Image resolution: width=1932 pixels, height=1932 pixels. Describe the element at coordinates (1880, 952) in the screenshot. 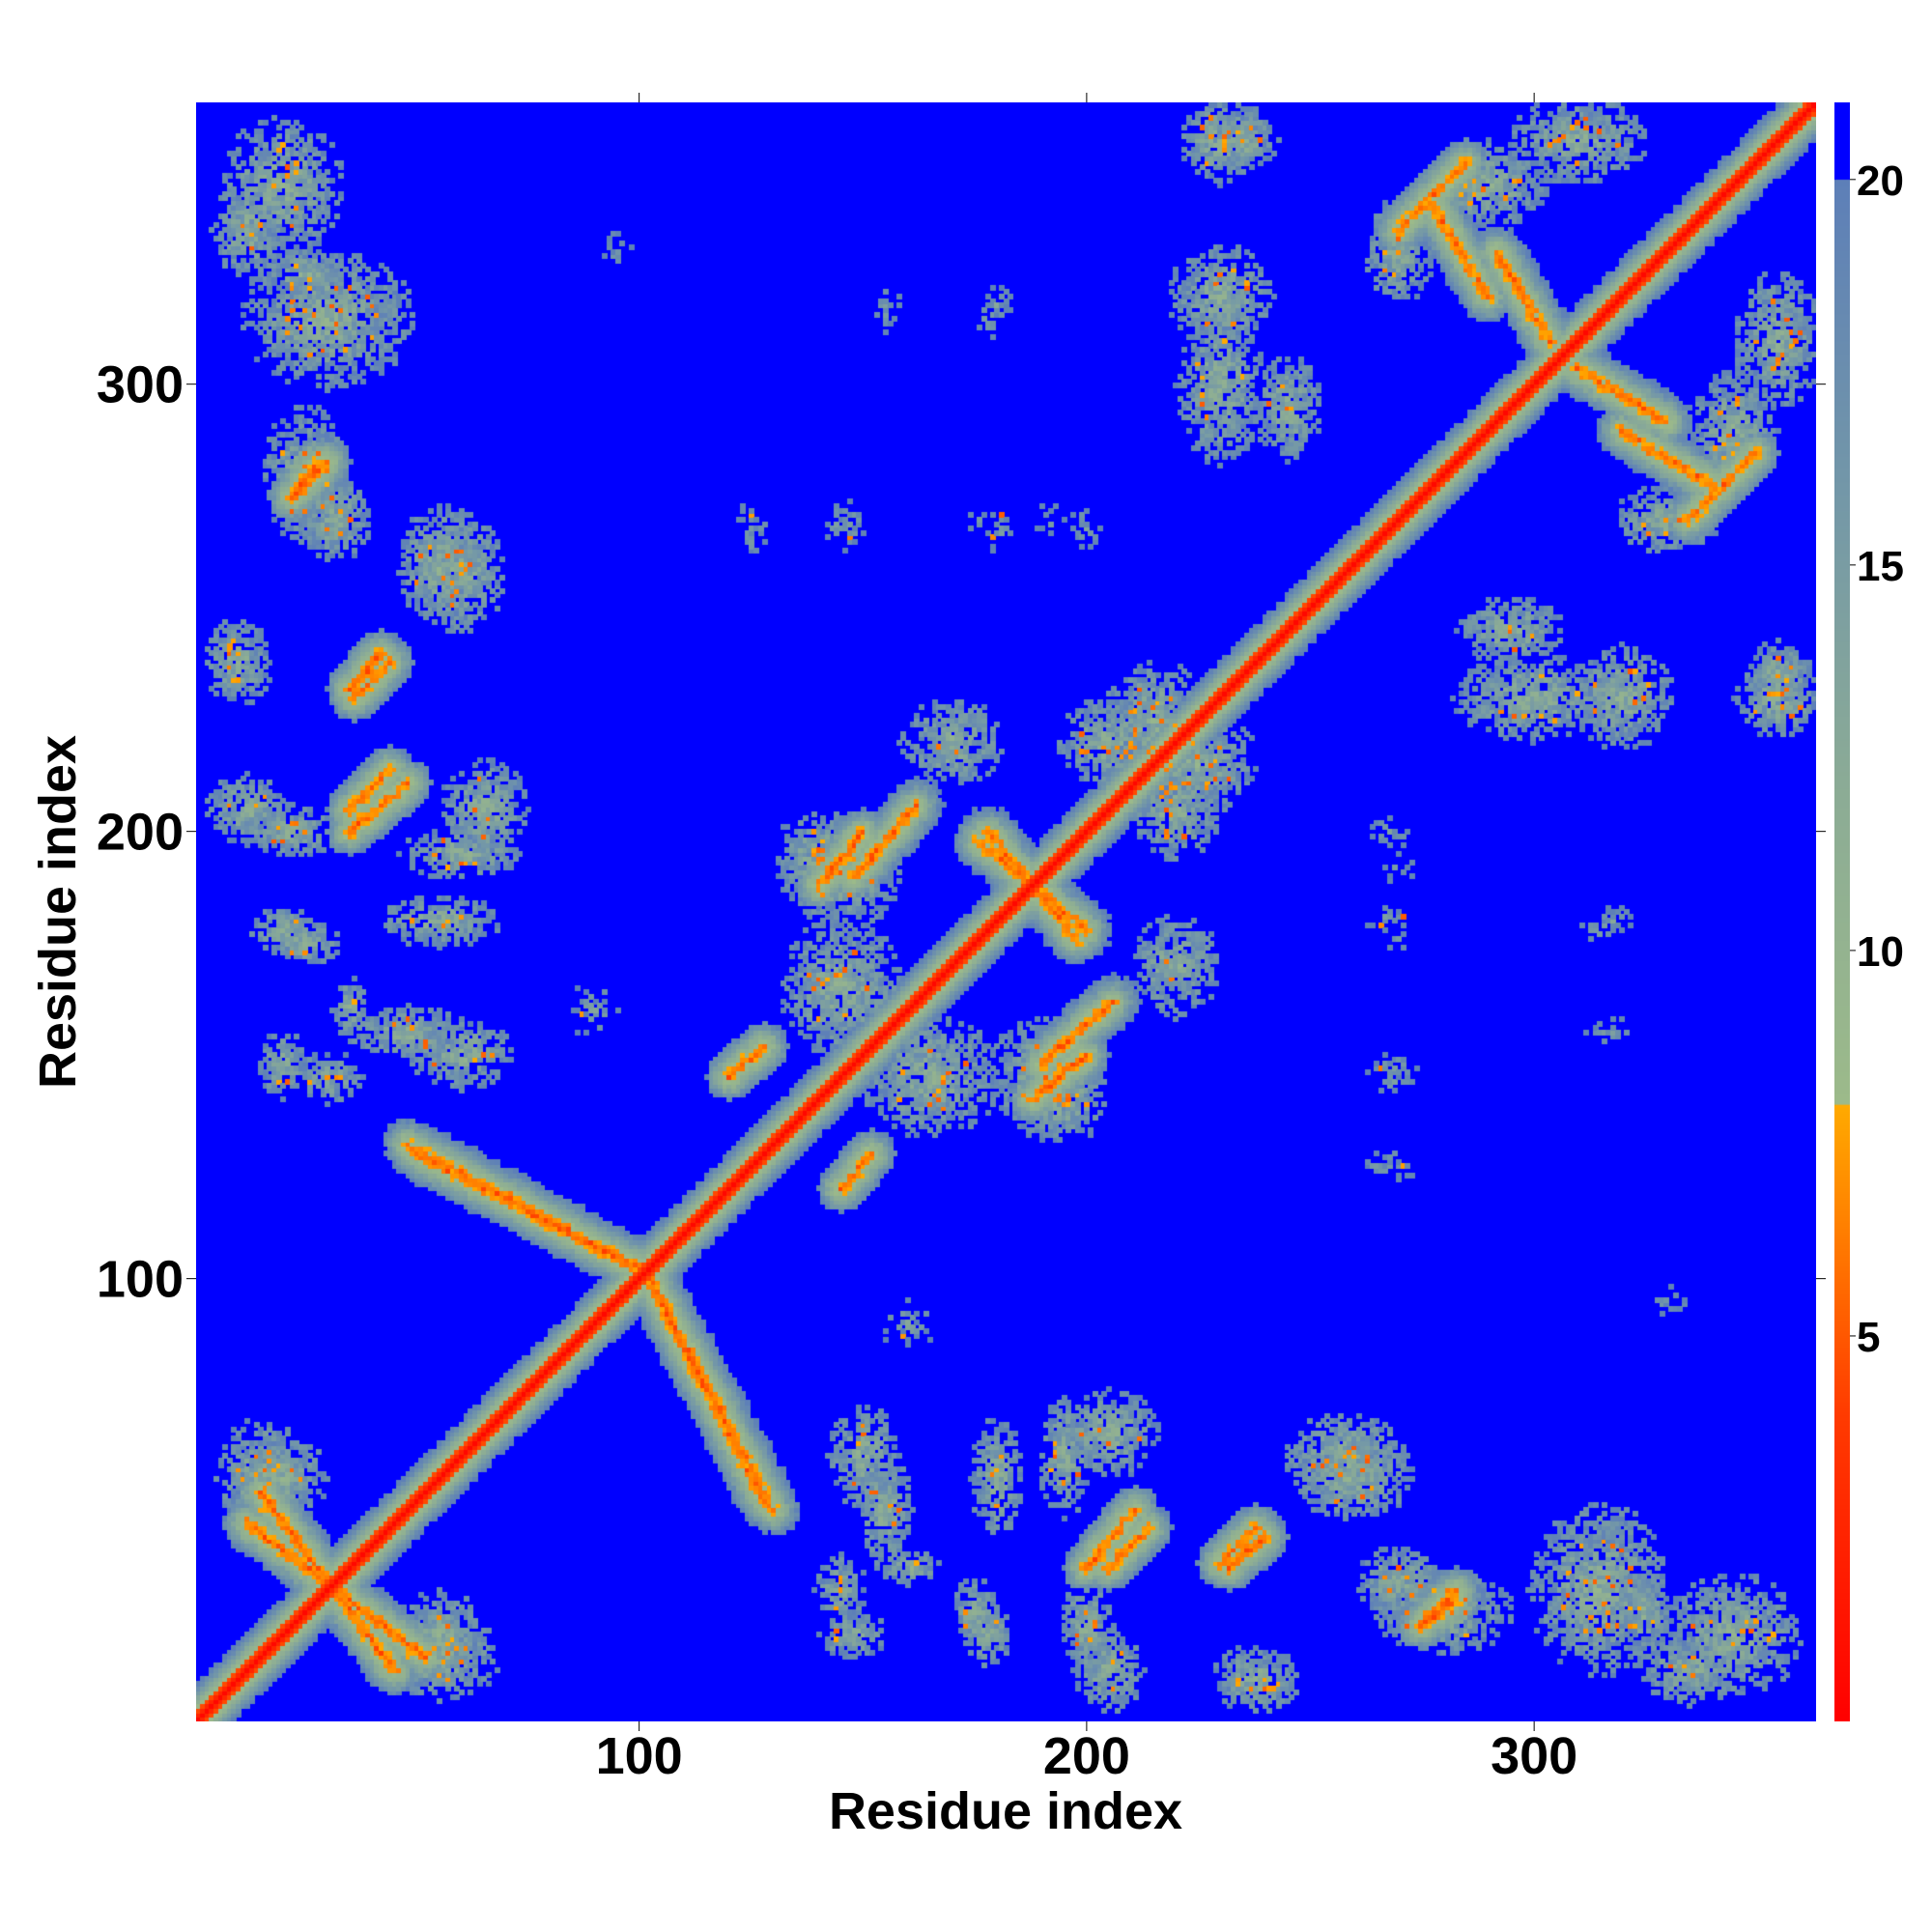

I see `colorbar-tick-label: 10` at that location.